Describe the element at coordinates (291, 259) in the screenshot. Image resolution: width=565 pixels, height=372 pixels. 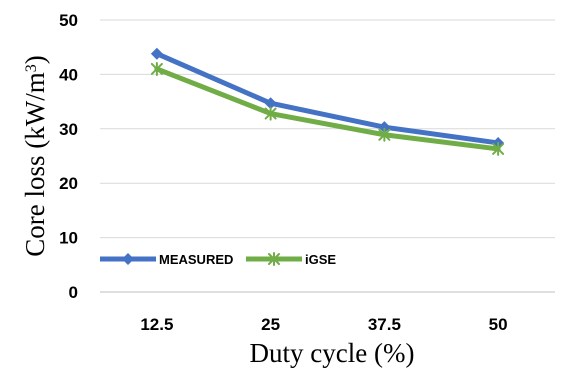
I see `legend-item: iGSE` at that location.